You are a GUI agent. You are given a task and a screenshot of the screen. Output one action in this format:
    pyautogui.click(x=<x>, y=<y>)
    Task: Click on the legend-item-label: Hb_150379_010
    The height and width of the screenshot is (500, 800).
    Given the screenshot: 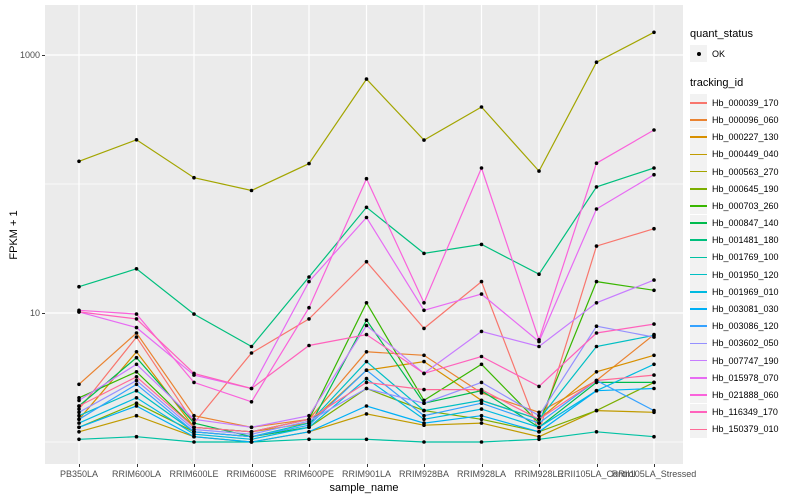 What is the action you would take?
    pyautogui.click(x=745, y=429)
    